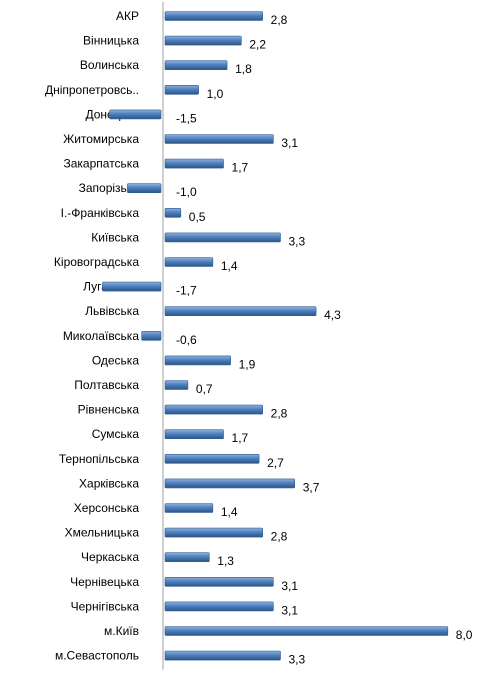 This screenshot has height=681, width=484. I want to click on category-label: АКР, so click(127, 16).